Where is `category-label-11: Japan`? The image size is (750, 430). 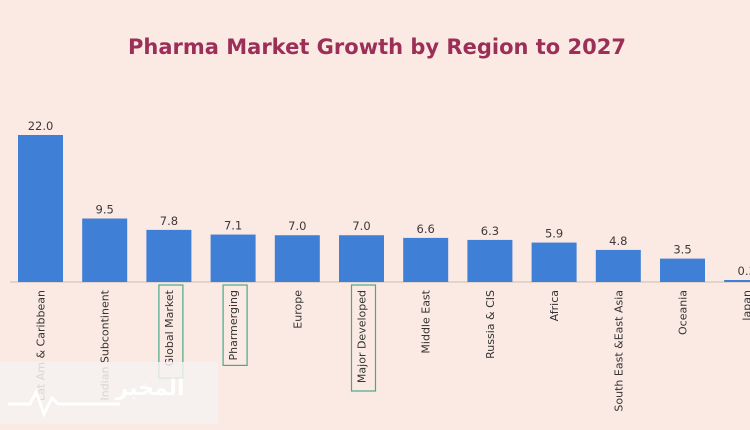
category-label-11: Japan is located at coordinates (745, 306).